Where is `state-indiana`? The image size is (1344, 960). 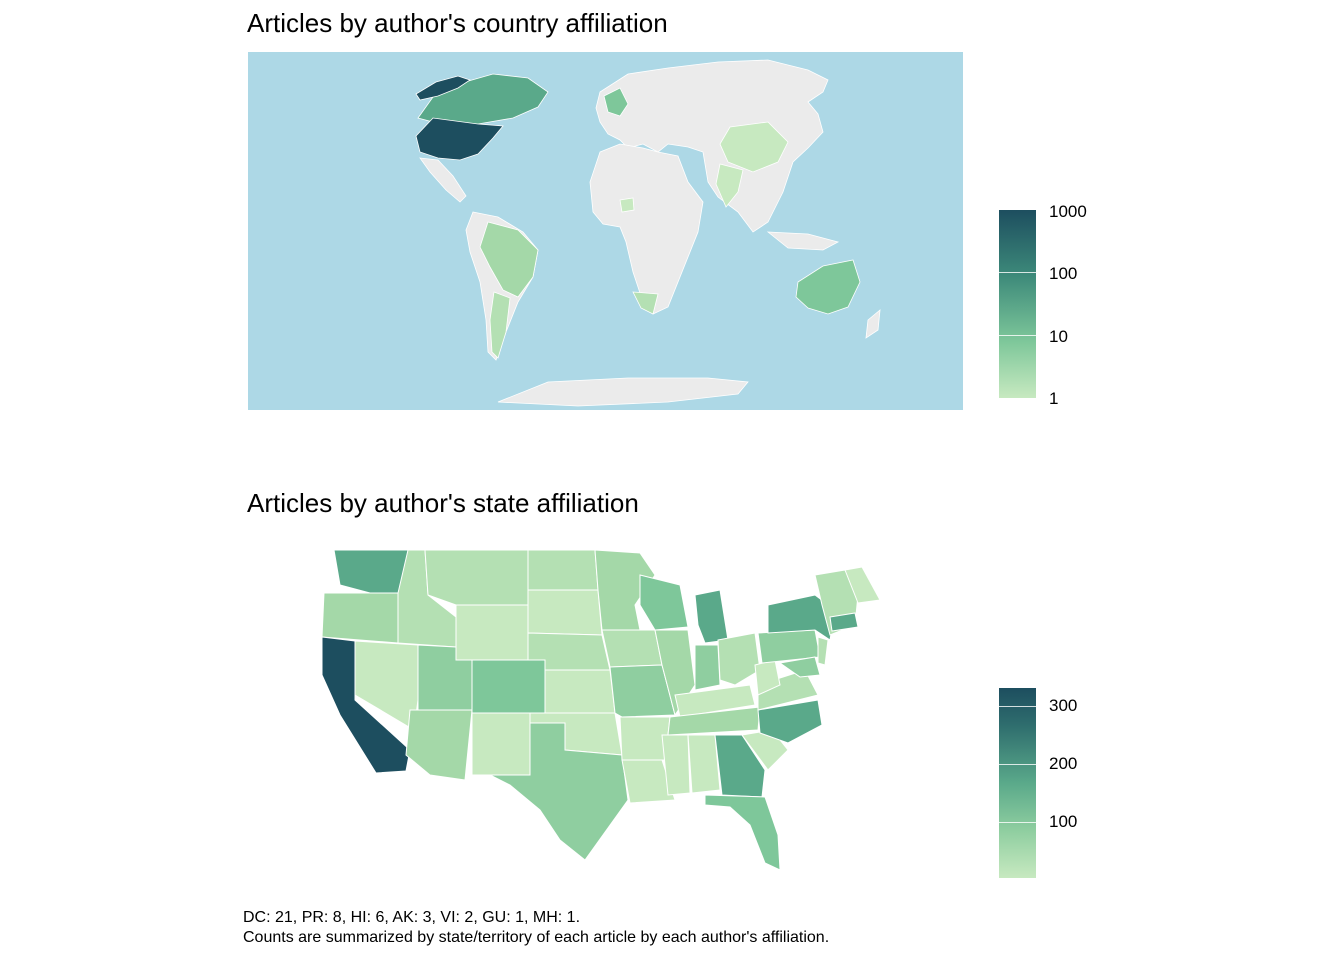 state-indiana is located at coordinates (707, 667).